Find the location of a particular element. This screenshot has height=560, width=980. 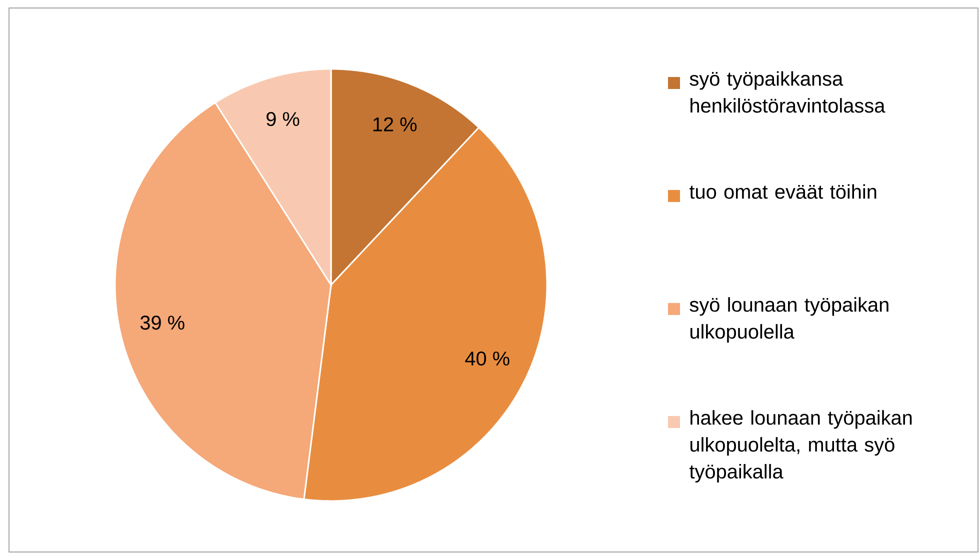

legend-label: syö lounaan työpaikan ulkopuolella is located at coordinates (789, 320).